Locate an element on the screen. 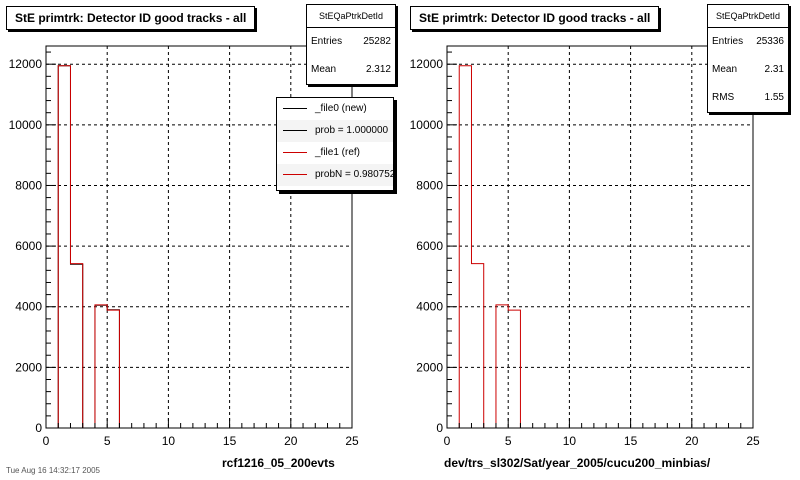 This screenshot has width=800, height=480. left-y-tick-label-2000: 2000 is located at coordinates (28, 367).